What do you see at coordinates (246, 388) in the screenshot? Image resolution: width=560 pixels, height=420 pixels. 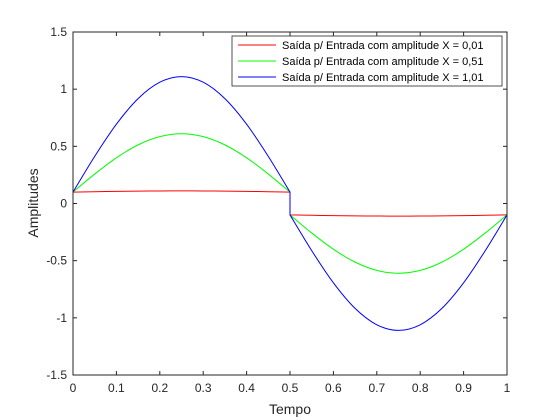 I see `x-tick-label: 0.4` at bounding box center [246, 388].